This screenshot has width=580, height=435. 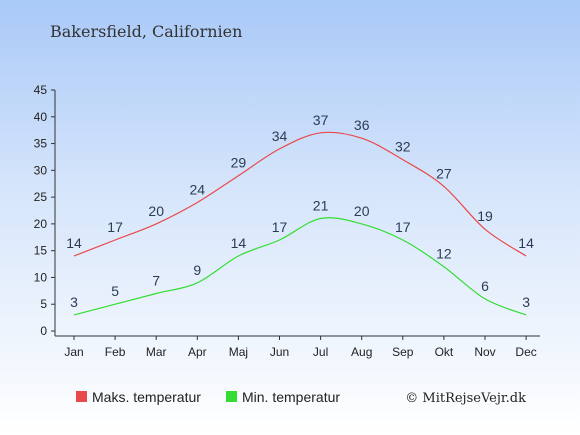 What do you see at coordinates (280, 136) in the screenshot?
I see `data-label: 34` at bounding box center [280, 136].